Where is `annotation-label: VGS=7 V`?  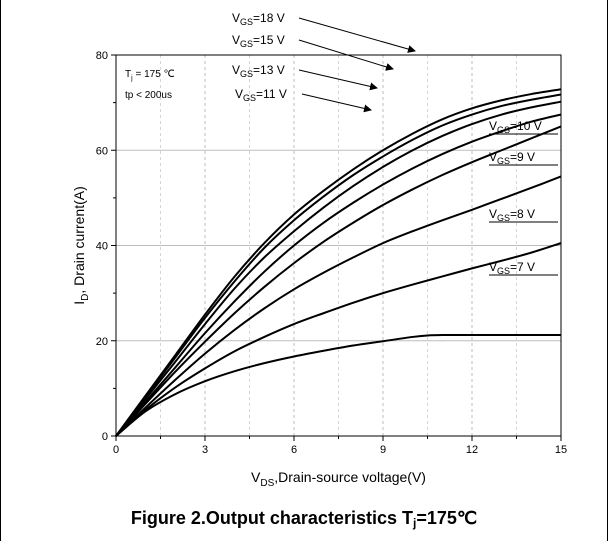
annotation-label: VGS=7 V is located at coordinates (512, 268).